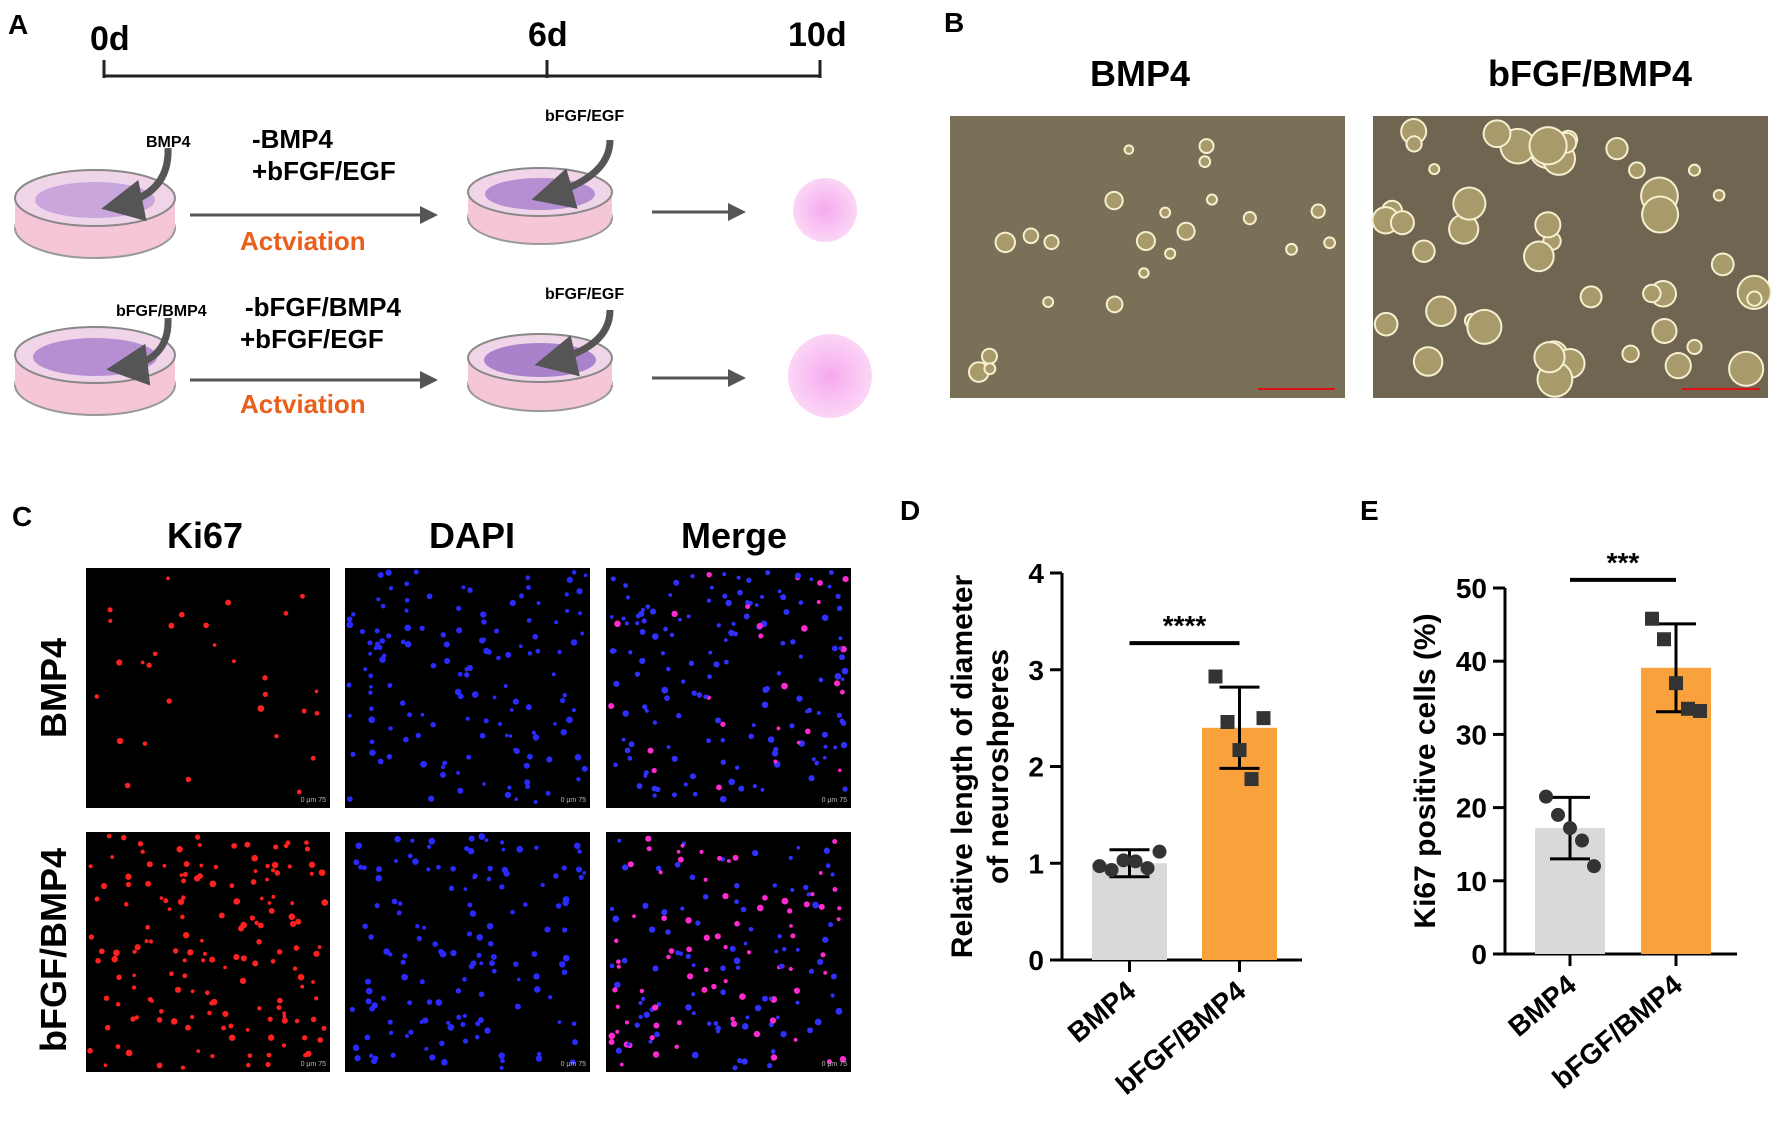 Image resolution: width=1772 pixels, height=1124 pixels. Describe the element at coordinates (53, 950) in the screenshot. I see `if-row-bfgf-bmp4: bFGF/BMP4` at that location.